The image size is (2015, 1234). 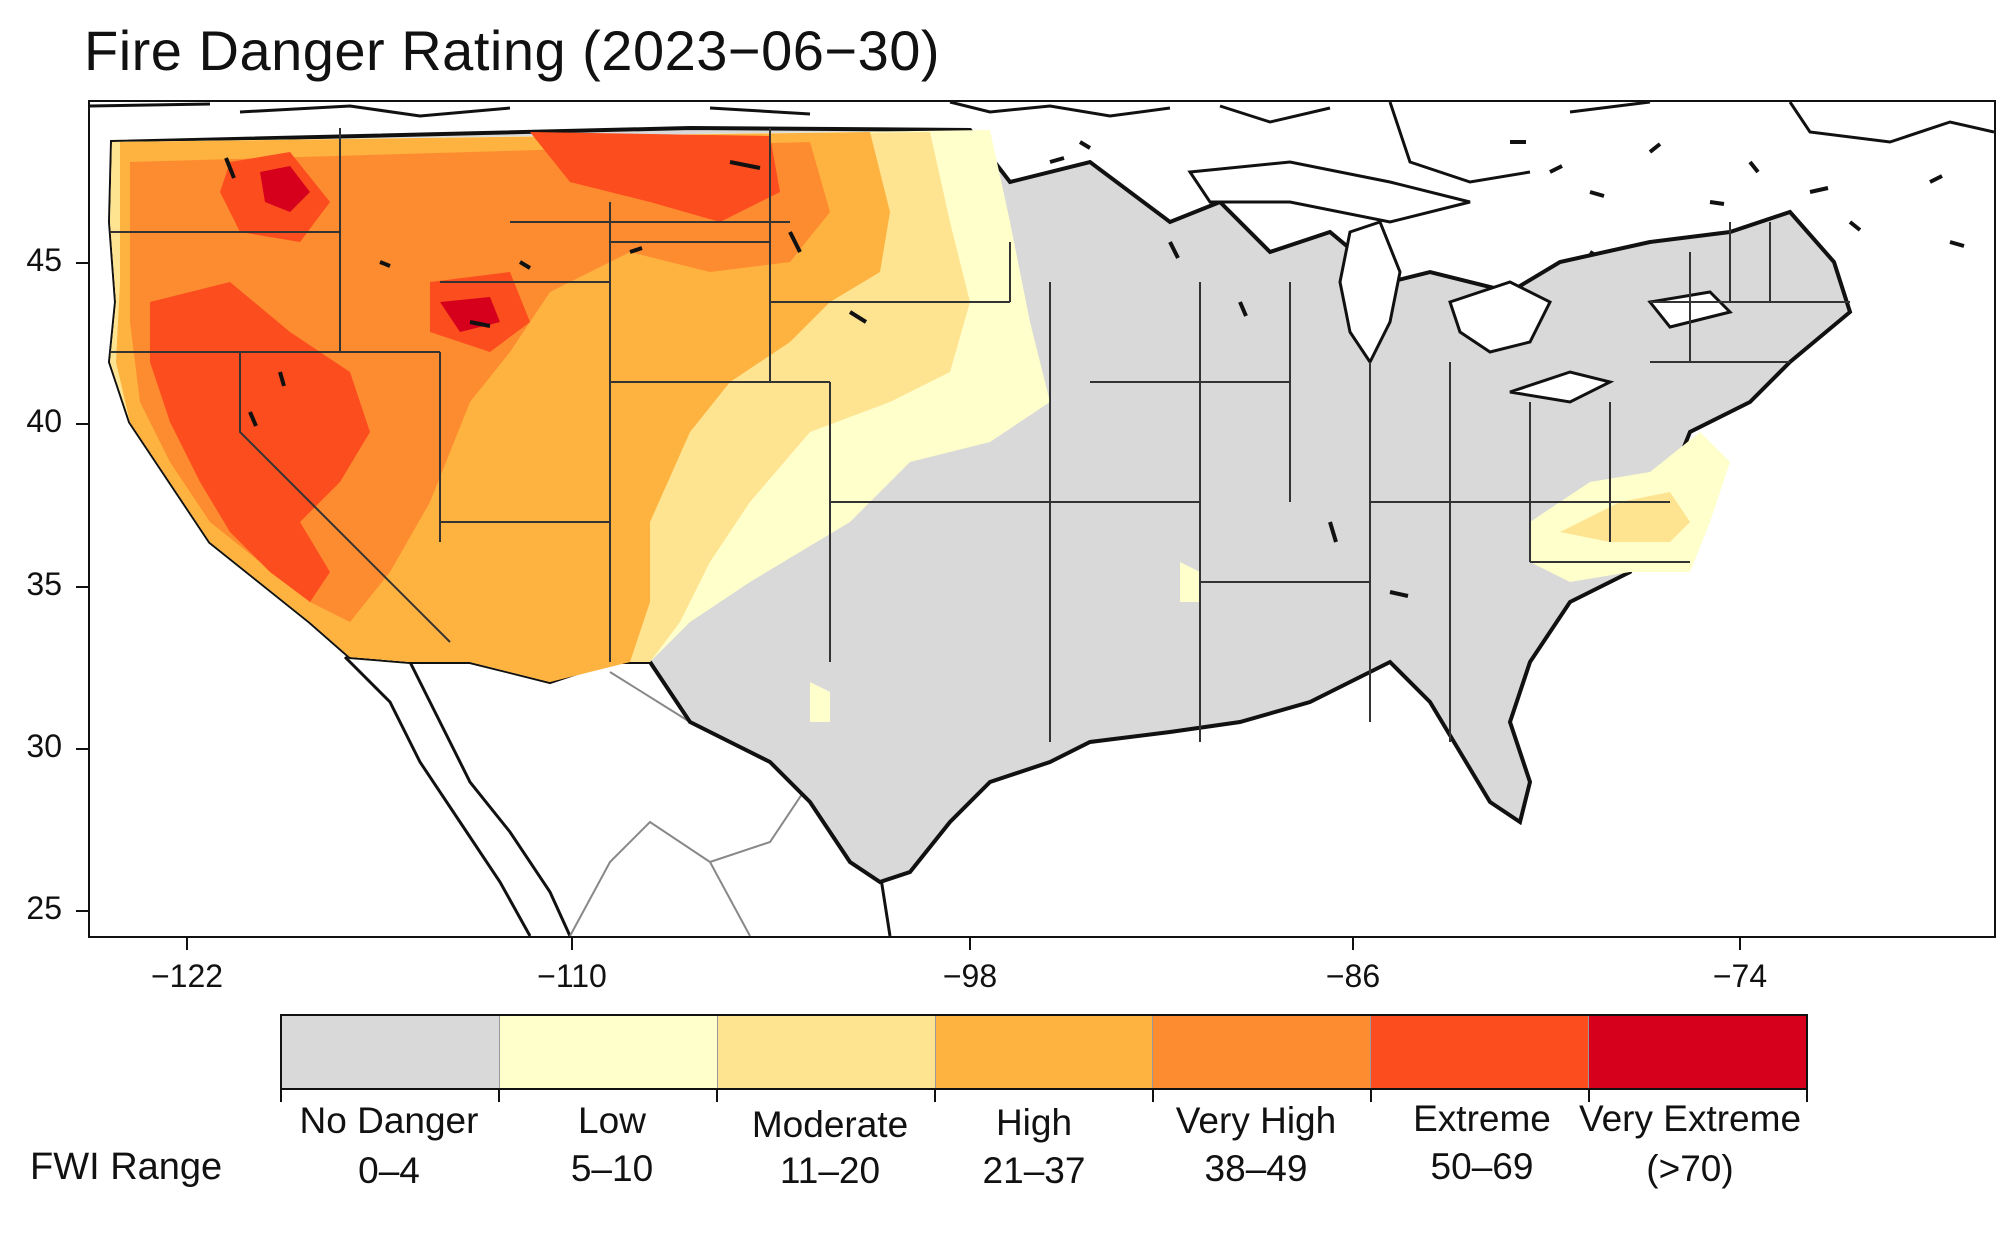 I want to click on fwi-colorbar, so click(x=1044, y=1052).